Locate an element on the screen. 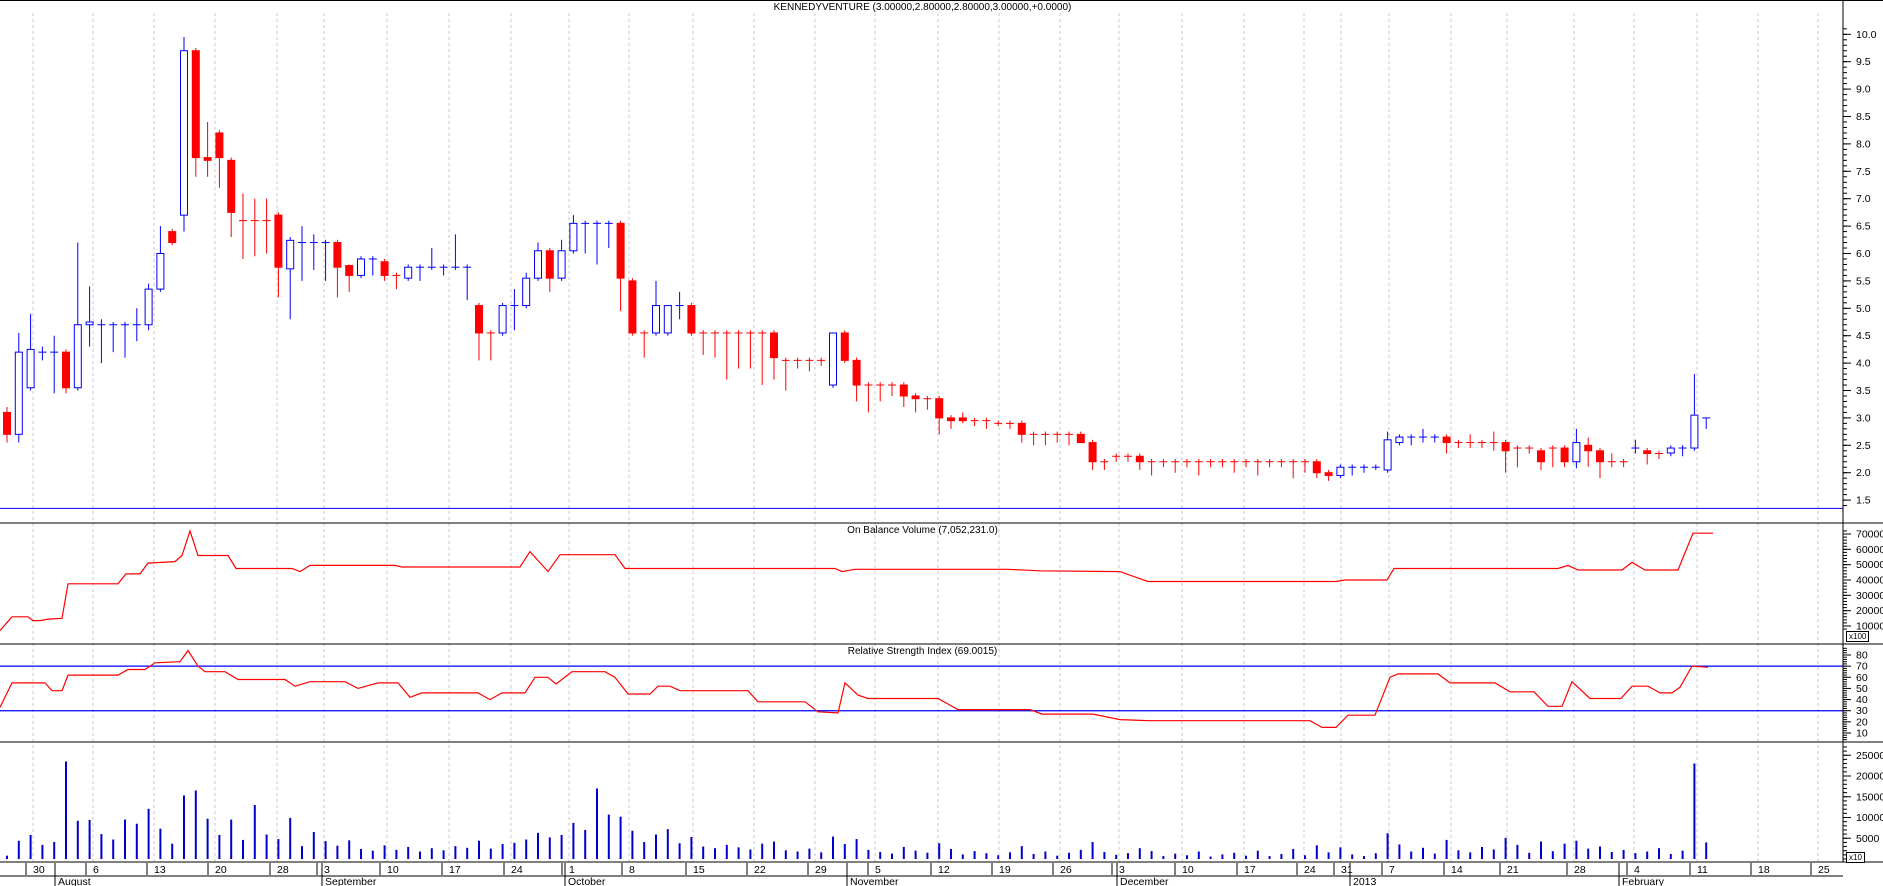 The width and height of the screenshot is (1883, 886). svg-text: 8 is located at coordinates (632, 870).